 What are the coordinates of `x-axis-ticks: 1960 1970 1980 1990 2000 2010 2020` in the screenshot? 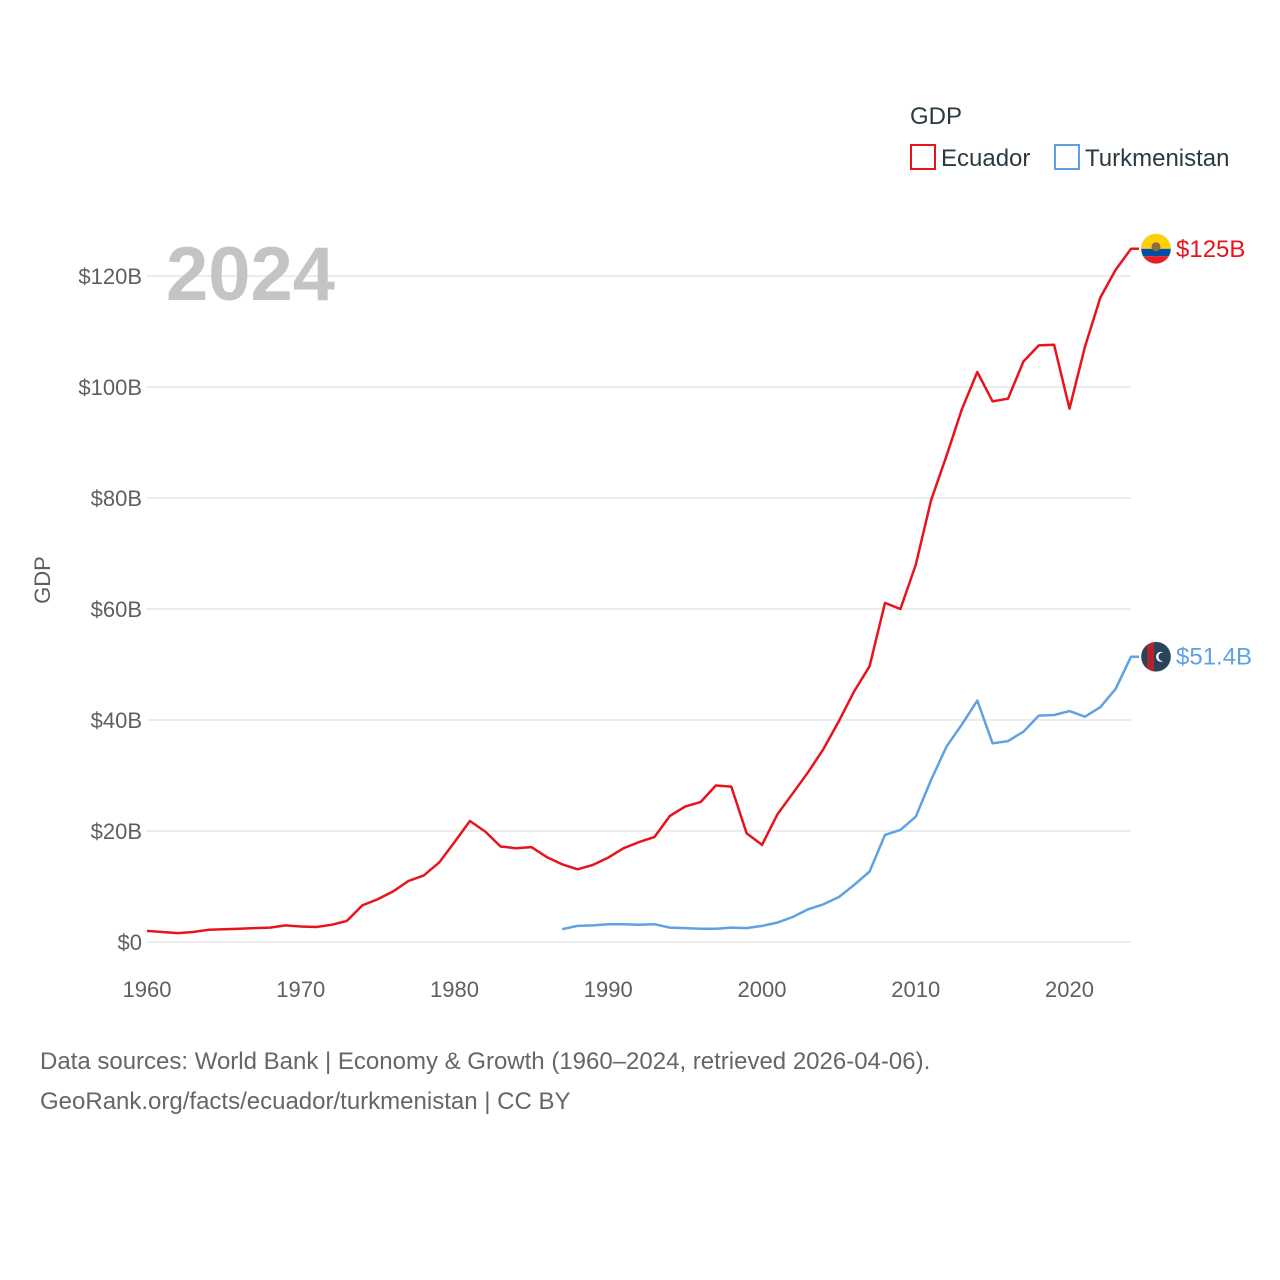 It's located at (608, 989).